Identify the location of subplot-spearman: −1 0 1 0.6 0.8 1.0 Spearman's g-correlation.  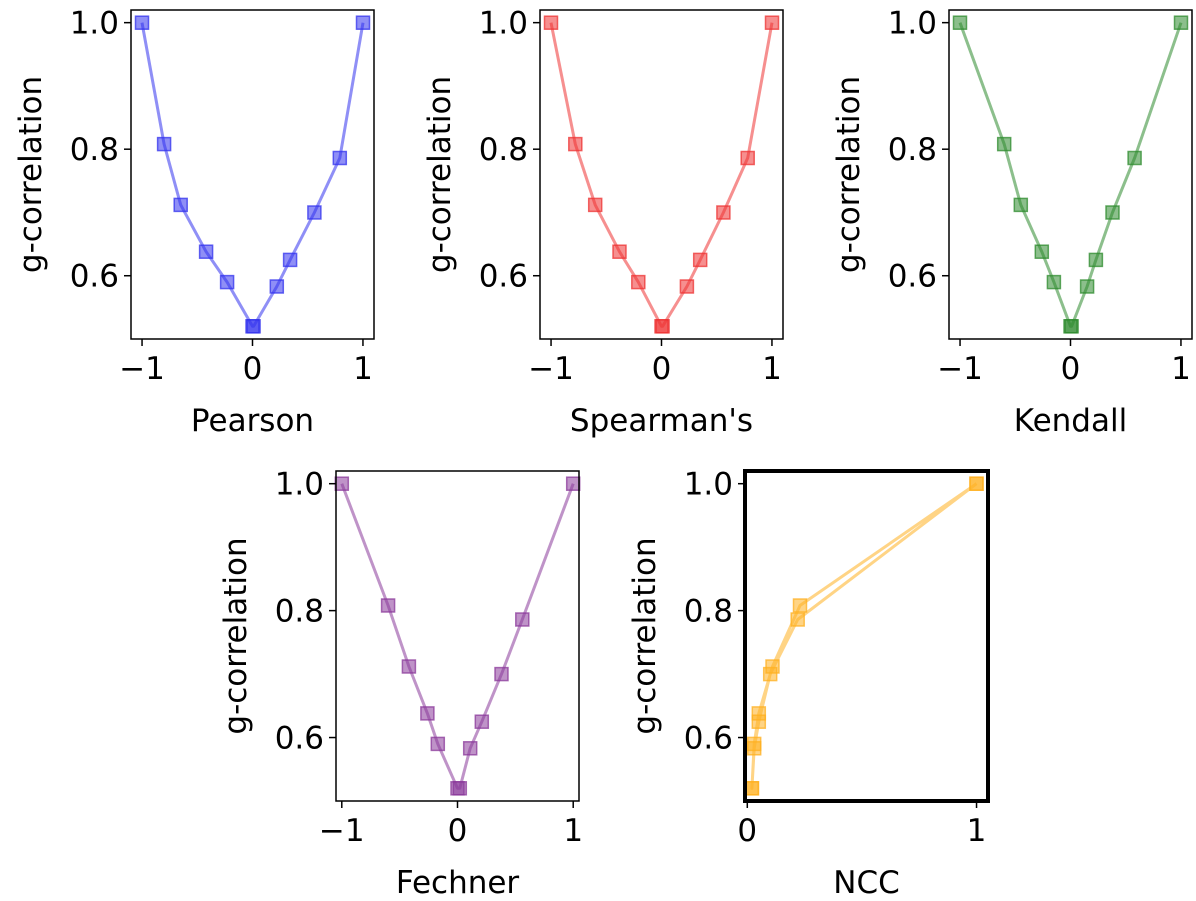
(603, 222).